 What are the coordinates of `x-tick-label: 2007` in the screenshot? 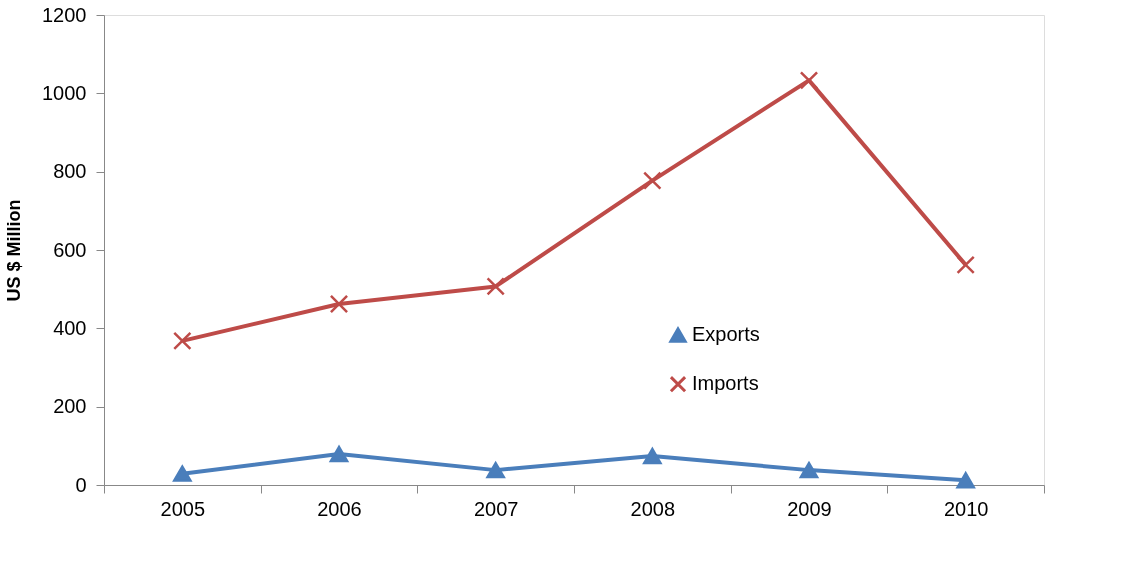 It's located at (496, 508).